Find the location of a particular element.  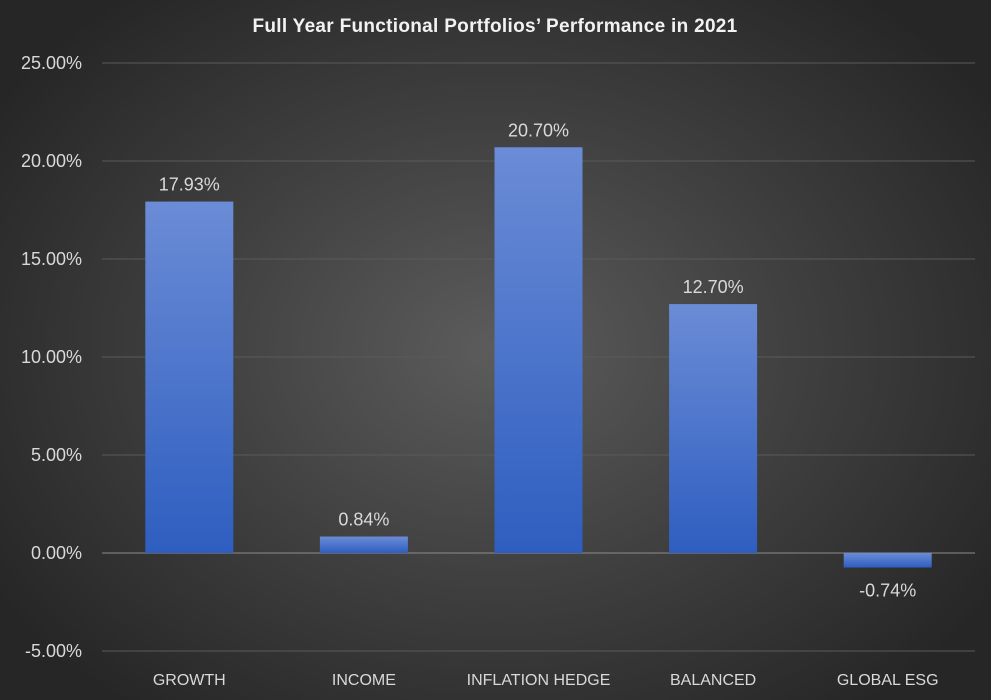

bar-inflation-hedge is located at coordinates (538, 350).